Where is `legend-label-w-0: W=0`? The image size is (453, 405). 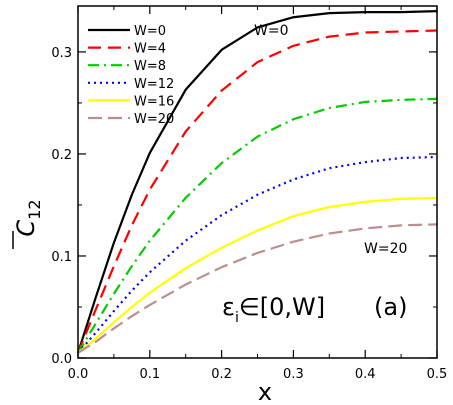 legend-label-w-0: W=0 is located at coordinates (150, 31).